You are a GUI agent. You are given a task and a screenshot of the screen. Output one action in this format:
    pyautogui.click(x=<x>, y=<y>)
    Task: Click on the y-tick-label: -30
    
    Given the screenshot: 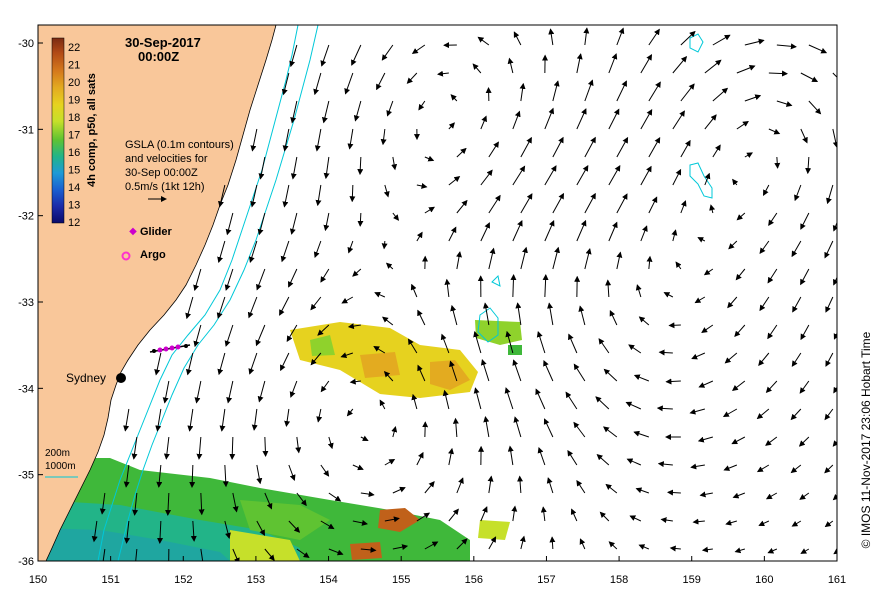 What is the action you would take?
    pyautogui.click(x=26, y=44)
    